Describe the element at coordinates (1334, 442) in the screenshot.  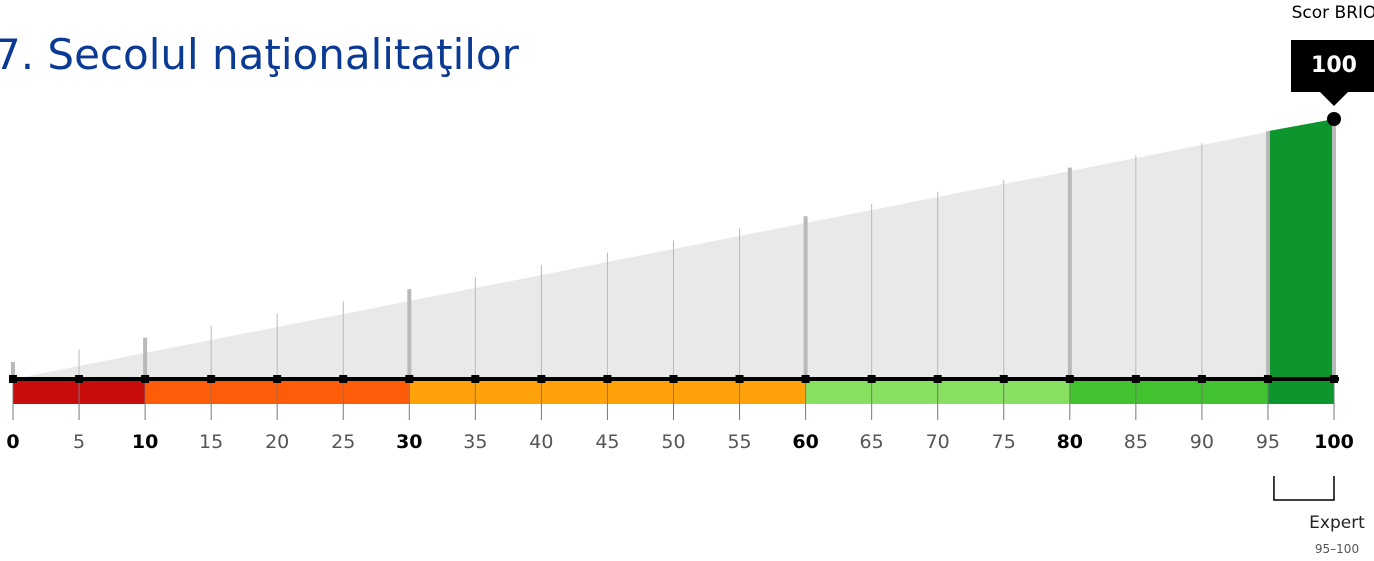
I see `tick-label-100: 100` at that location.